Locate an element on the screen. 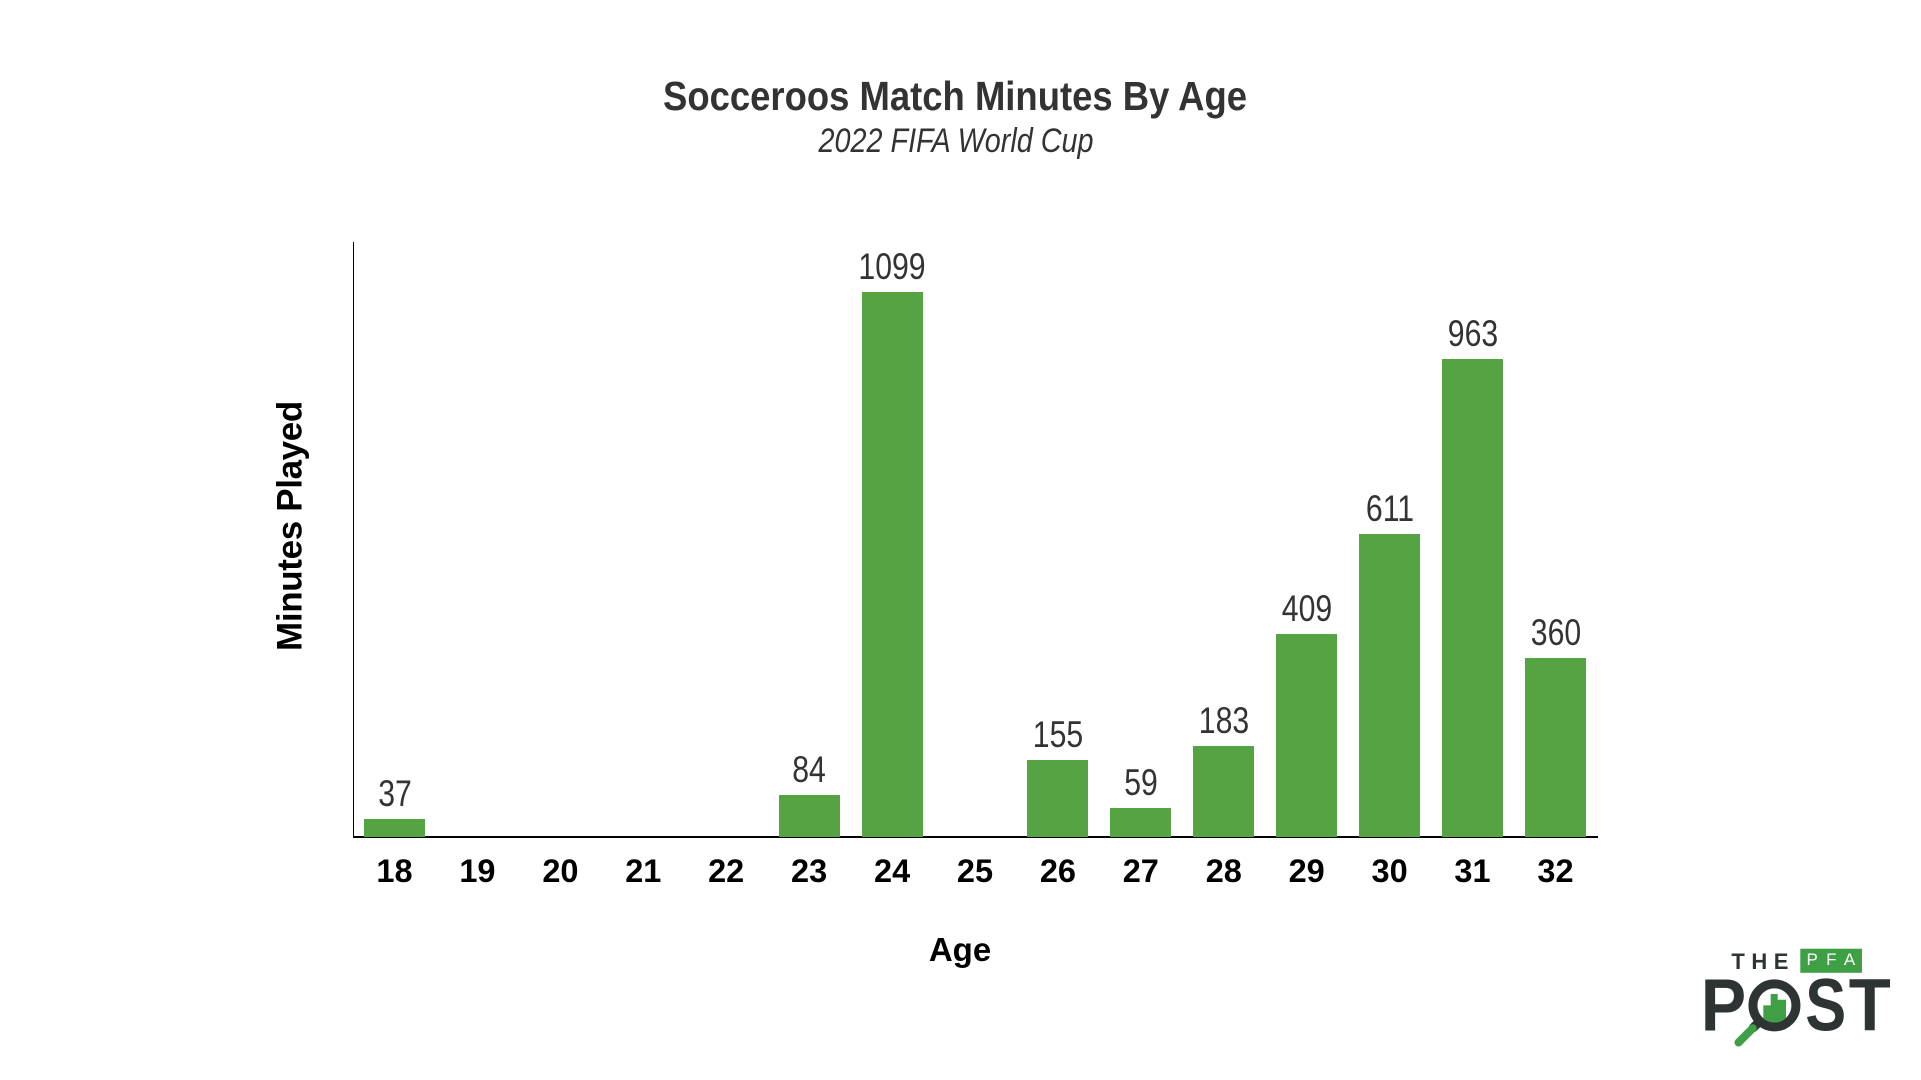  svg-text: PFA is located at coordinates (1835, 959).